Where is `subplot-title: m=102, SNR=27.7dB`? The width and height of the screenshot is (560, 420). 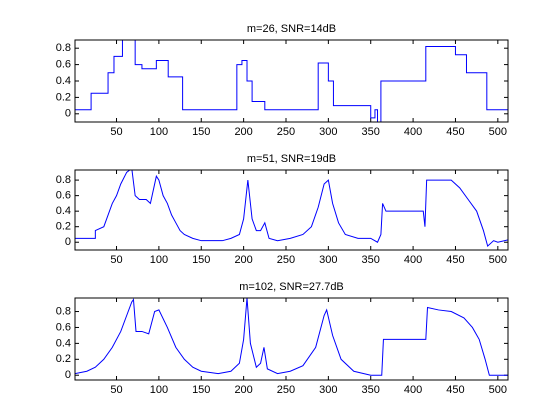 subplot-title: m=102, SNR=27.7dB is located at coordinates (291, 287).